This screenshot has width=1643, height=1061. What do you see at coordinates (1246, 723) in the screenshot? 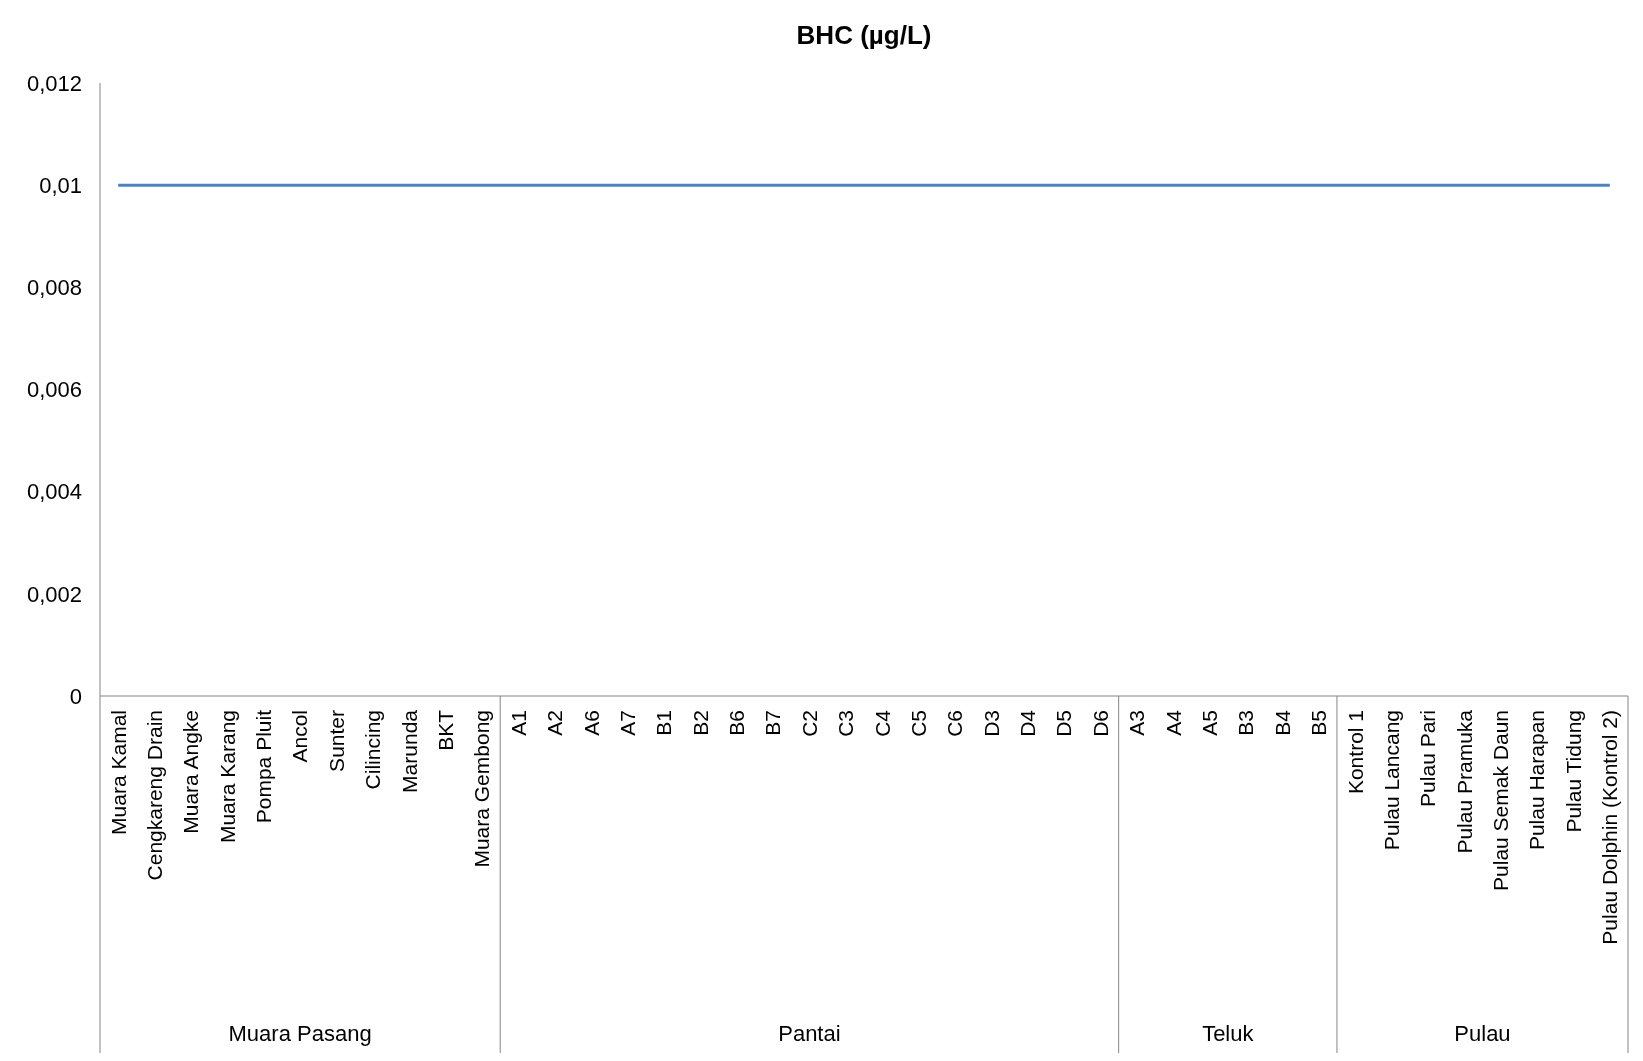
I see `x-tick-label: B3` at bounding box center [1246, 723].